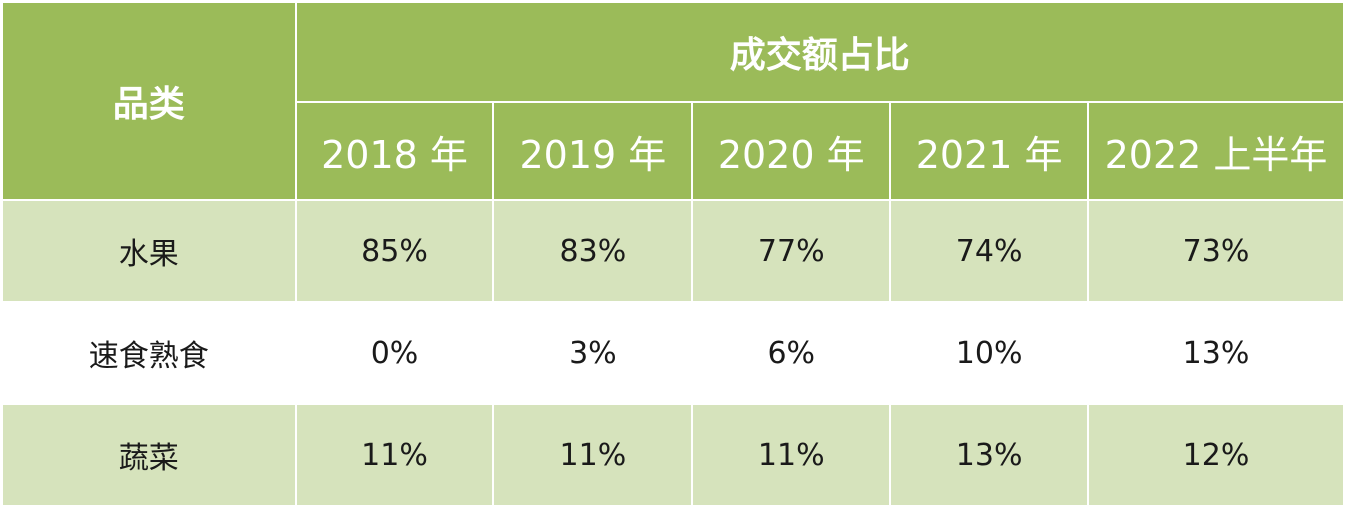  What do you see at coordinates (593, 251) in the screenshot?
I see `share-cell: 83%` at bounding box center [593, 251].